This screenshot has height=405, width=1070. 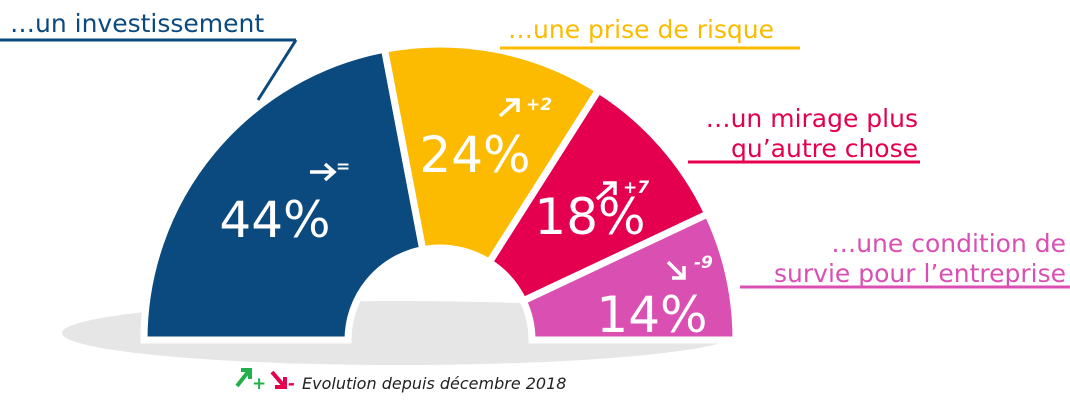 I want to click on change-label: -9, so click(x=703, y=263).